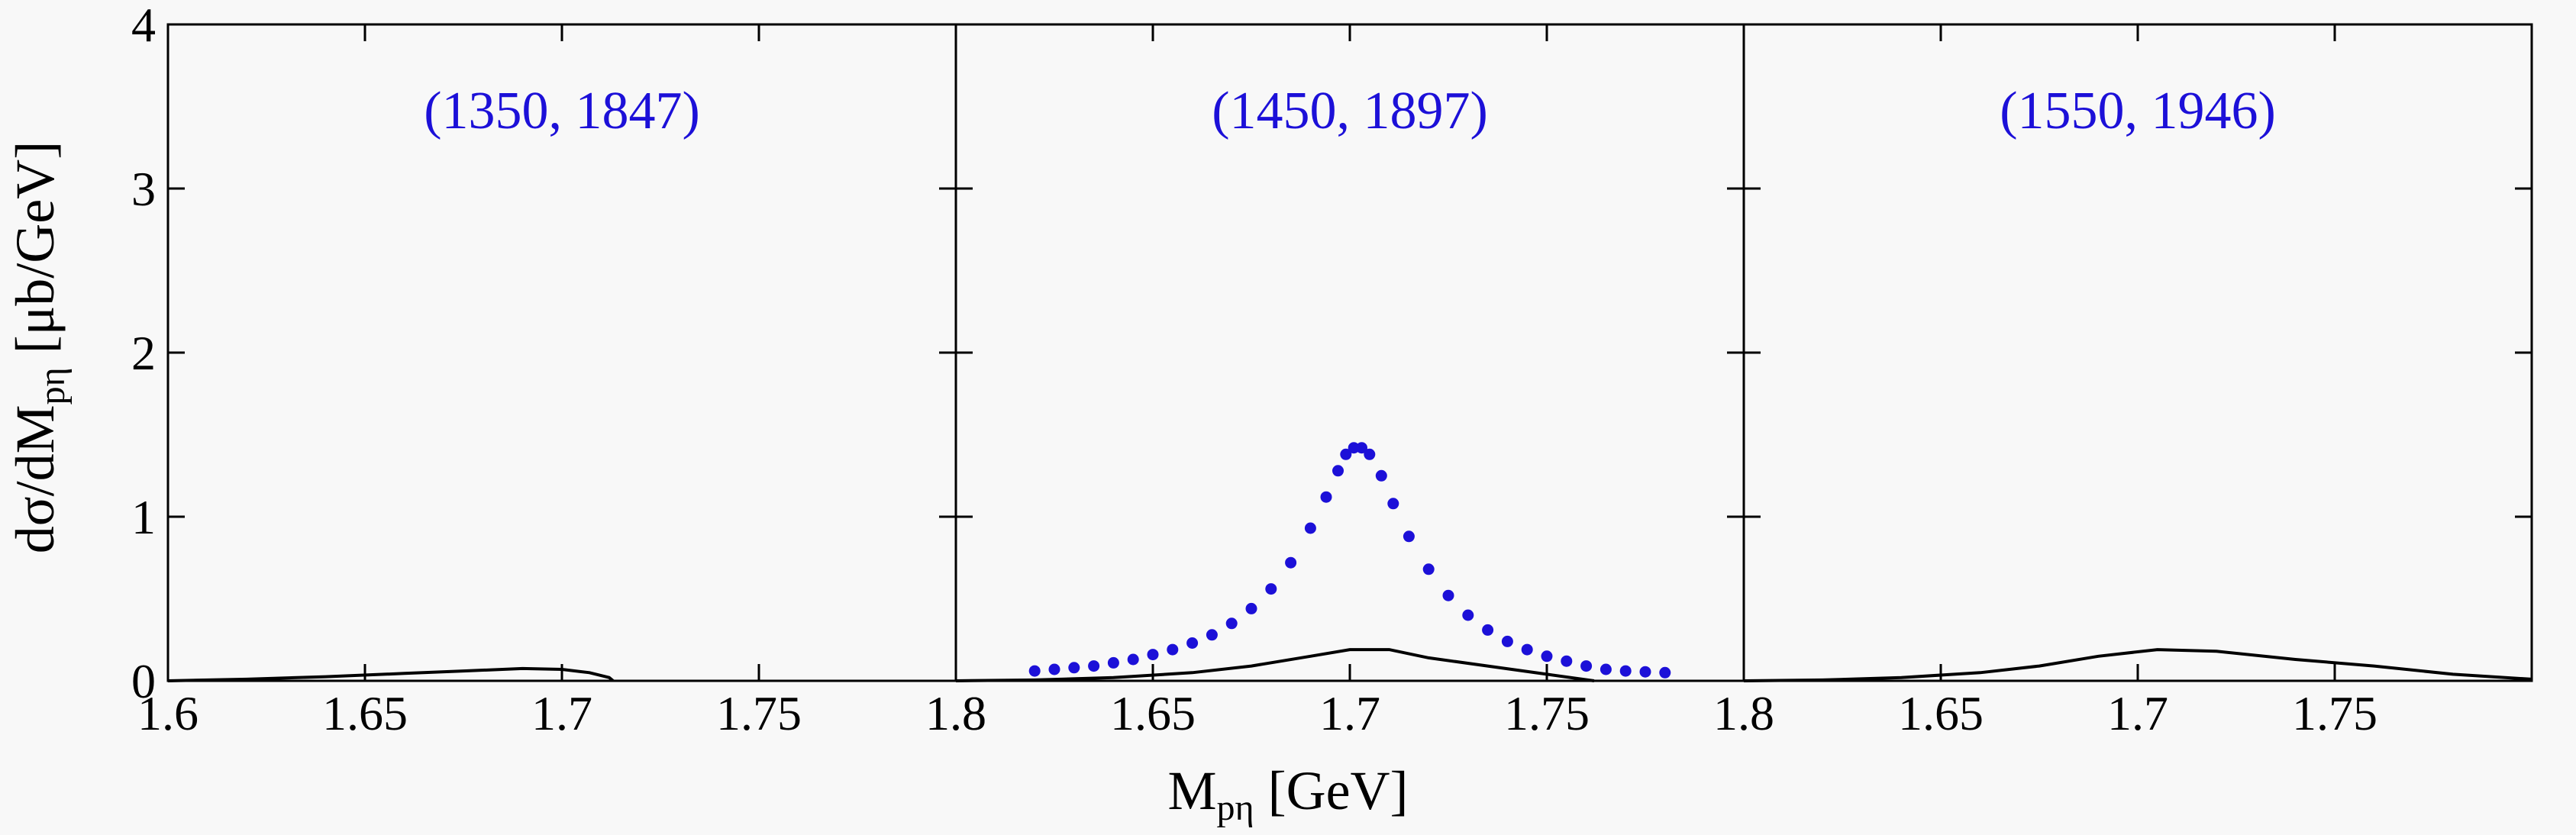 This screenshot has width=2576, height=835. Describe the element at coordinates (2137, 713) in the screenshot. I see `panel-3-x-tick-label: 1.7` at that location.